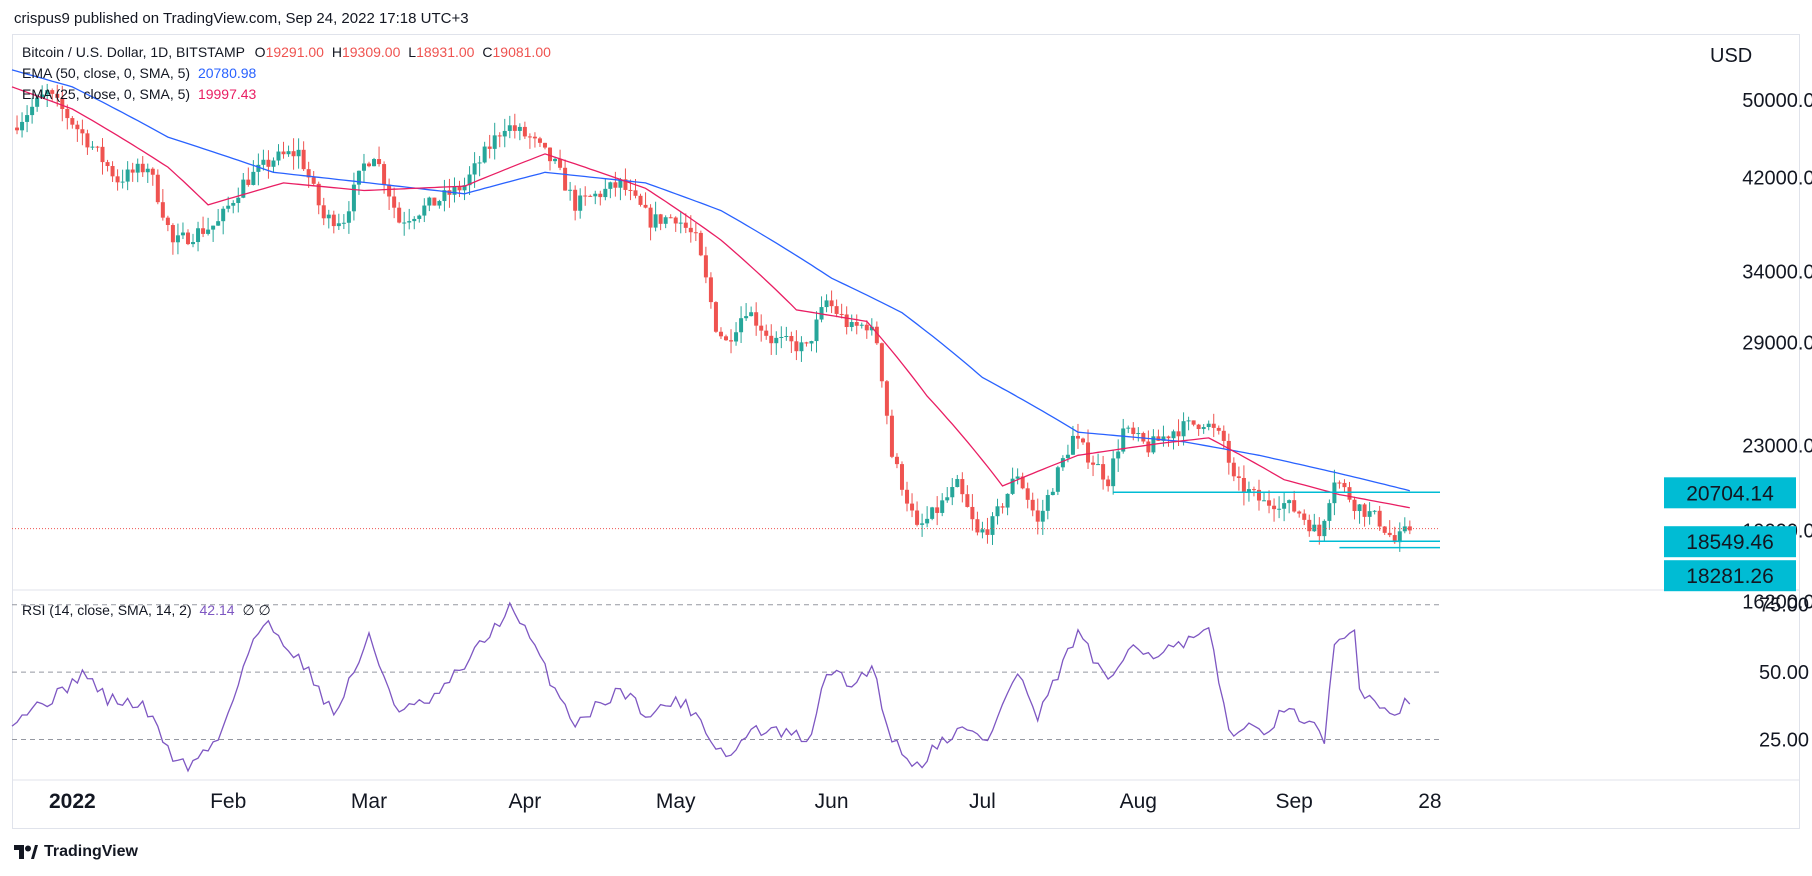 The width and height of the screenshot is (1812, 876). Describe the element at coordinates (76, 852) in the screenshot. I see `tradingview-brand: TradingView` at that location.